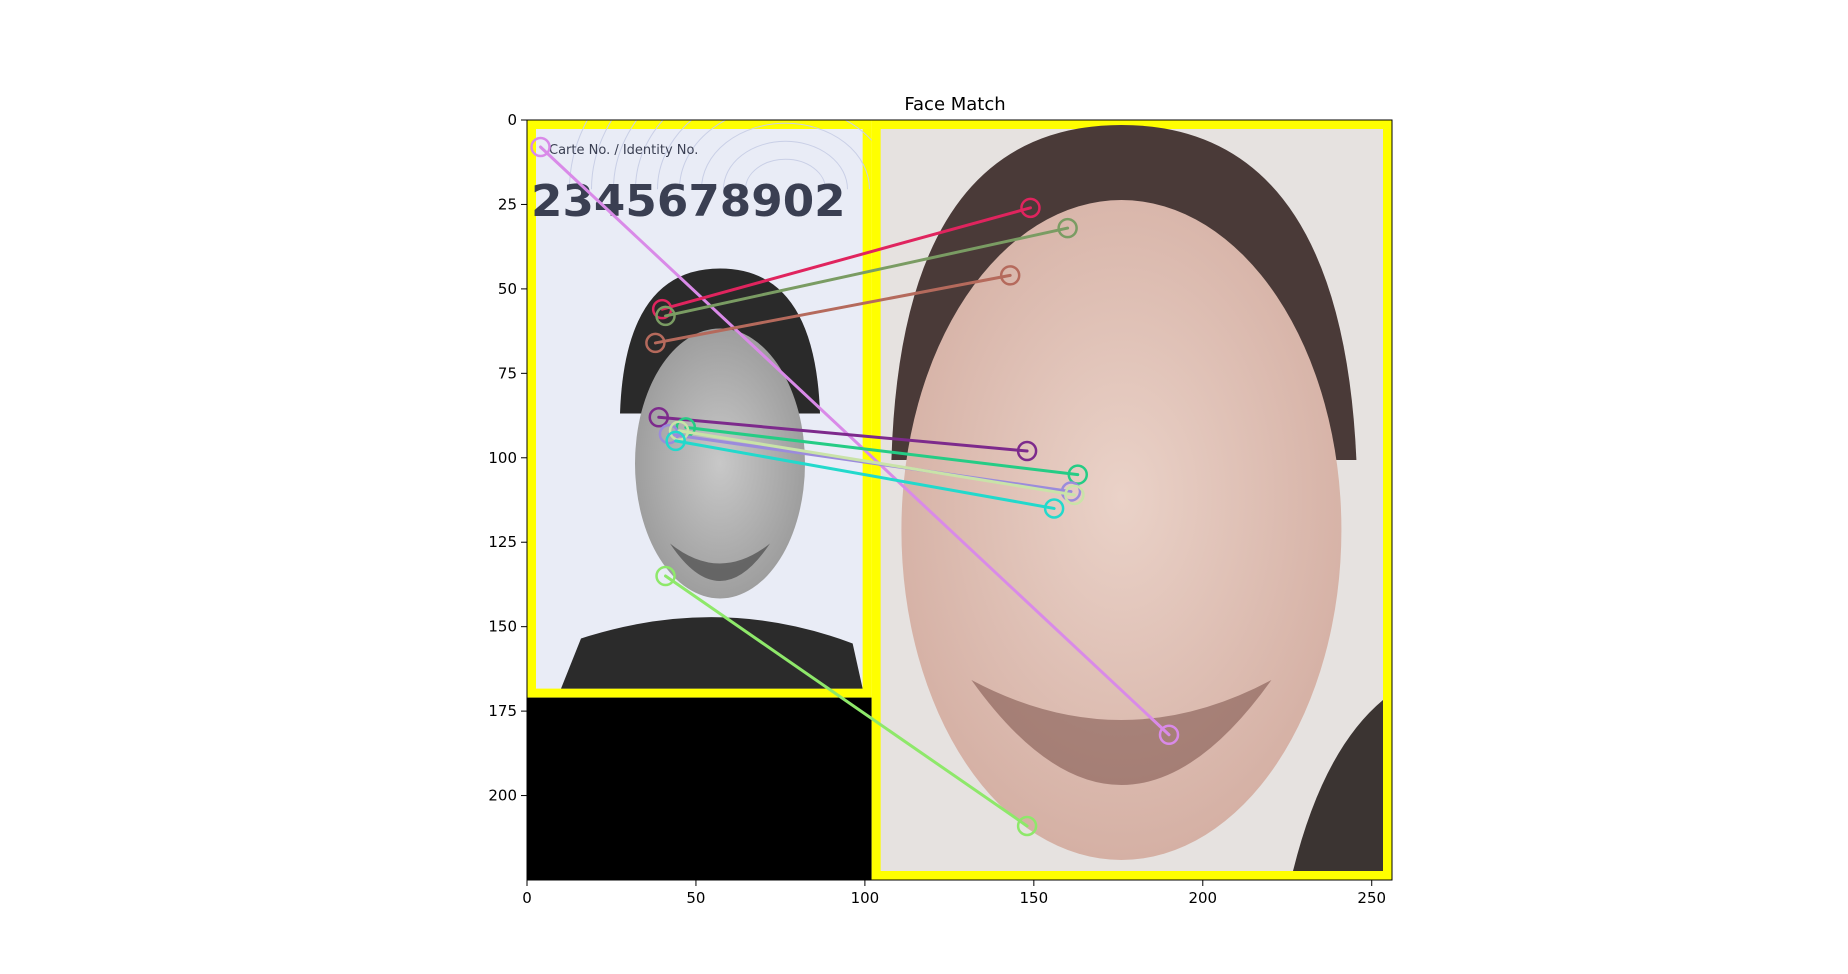 The image size is (1848, 974). I want to click on y-tick-label: 50, so click(507, 289).